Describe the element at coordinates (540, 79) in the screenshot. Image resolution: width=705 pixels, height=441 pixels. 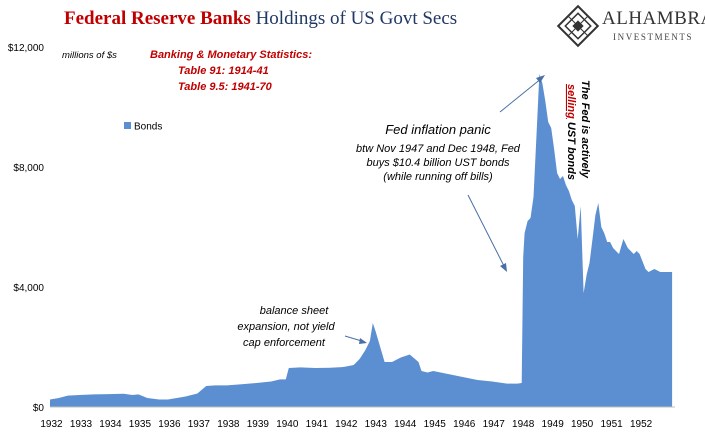
I see `panic-arrowhead-up` at that location.